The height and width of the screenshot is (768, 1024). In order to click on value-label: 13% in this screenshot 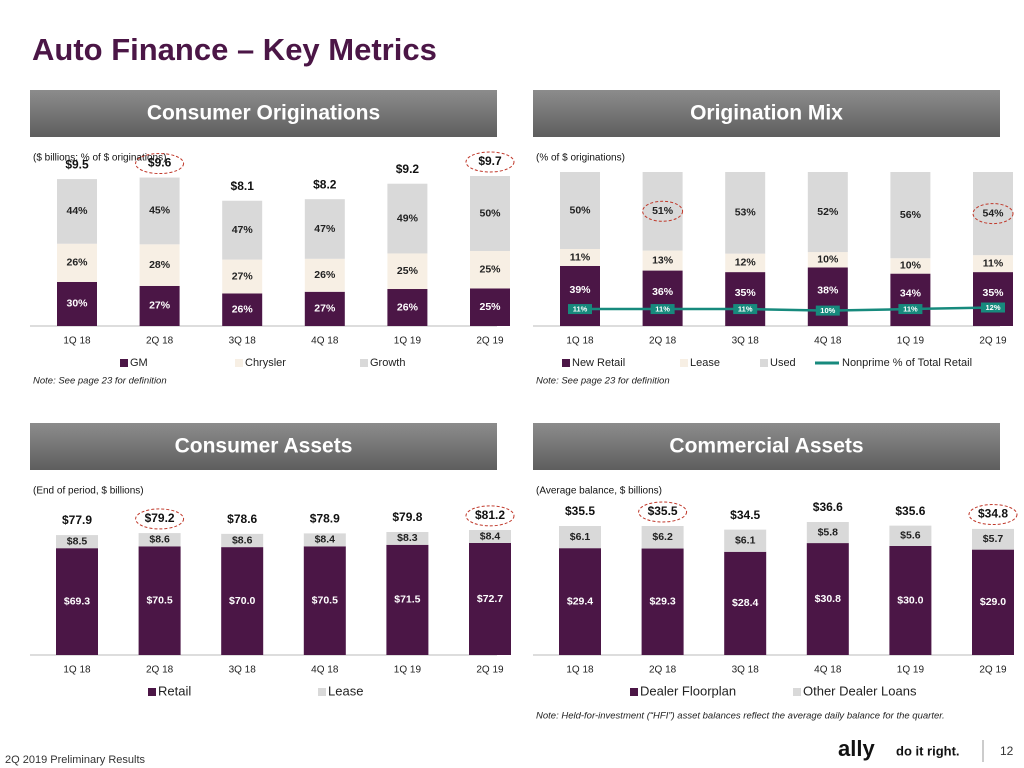, I will do `click(663, 260)`.